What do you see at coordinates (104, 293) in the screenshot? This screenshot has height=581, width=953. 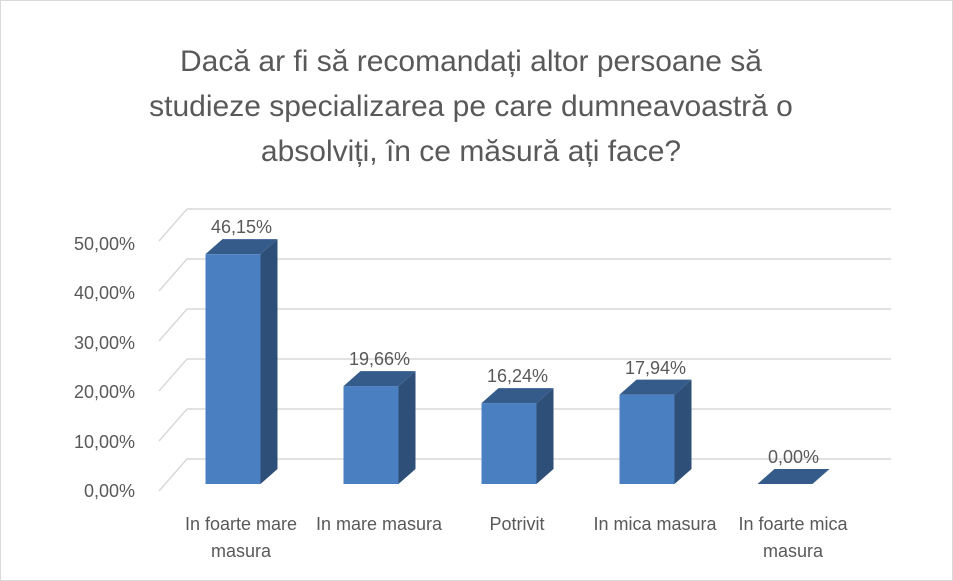 I see `y-tick-label: 40,00%` at bounding box center [104, 293].